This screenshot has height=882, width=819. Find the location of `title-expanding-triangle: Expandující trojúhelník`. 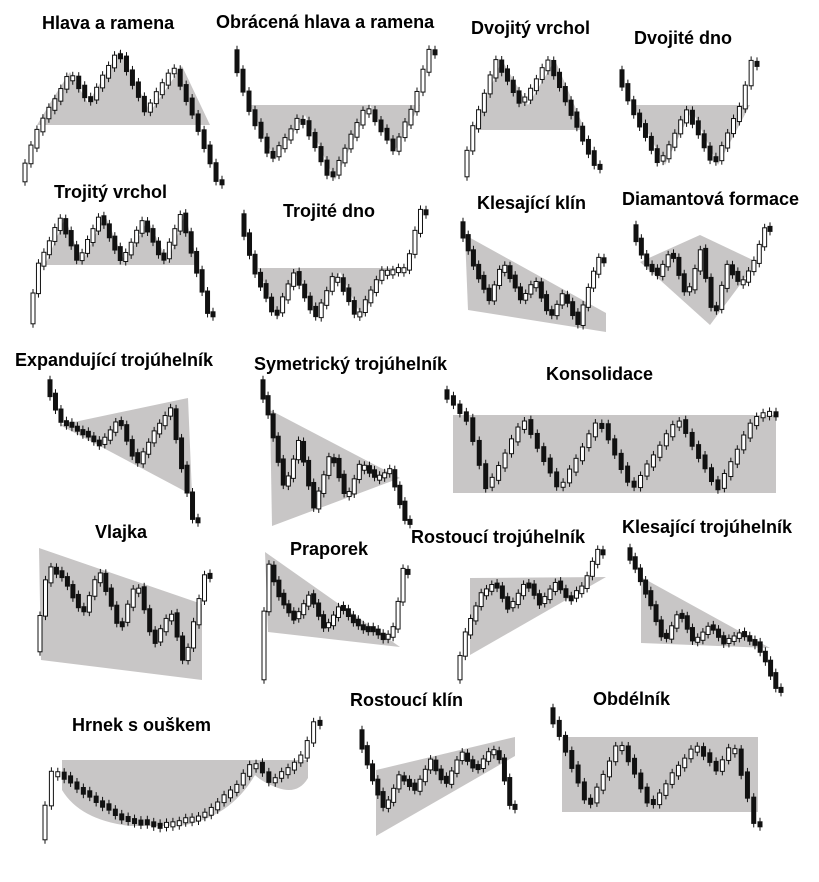

title-expanding-triangle: Expandující trojúhelník is located at coordinates (114, 360).